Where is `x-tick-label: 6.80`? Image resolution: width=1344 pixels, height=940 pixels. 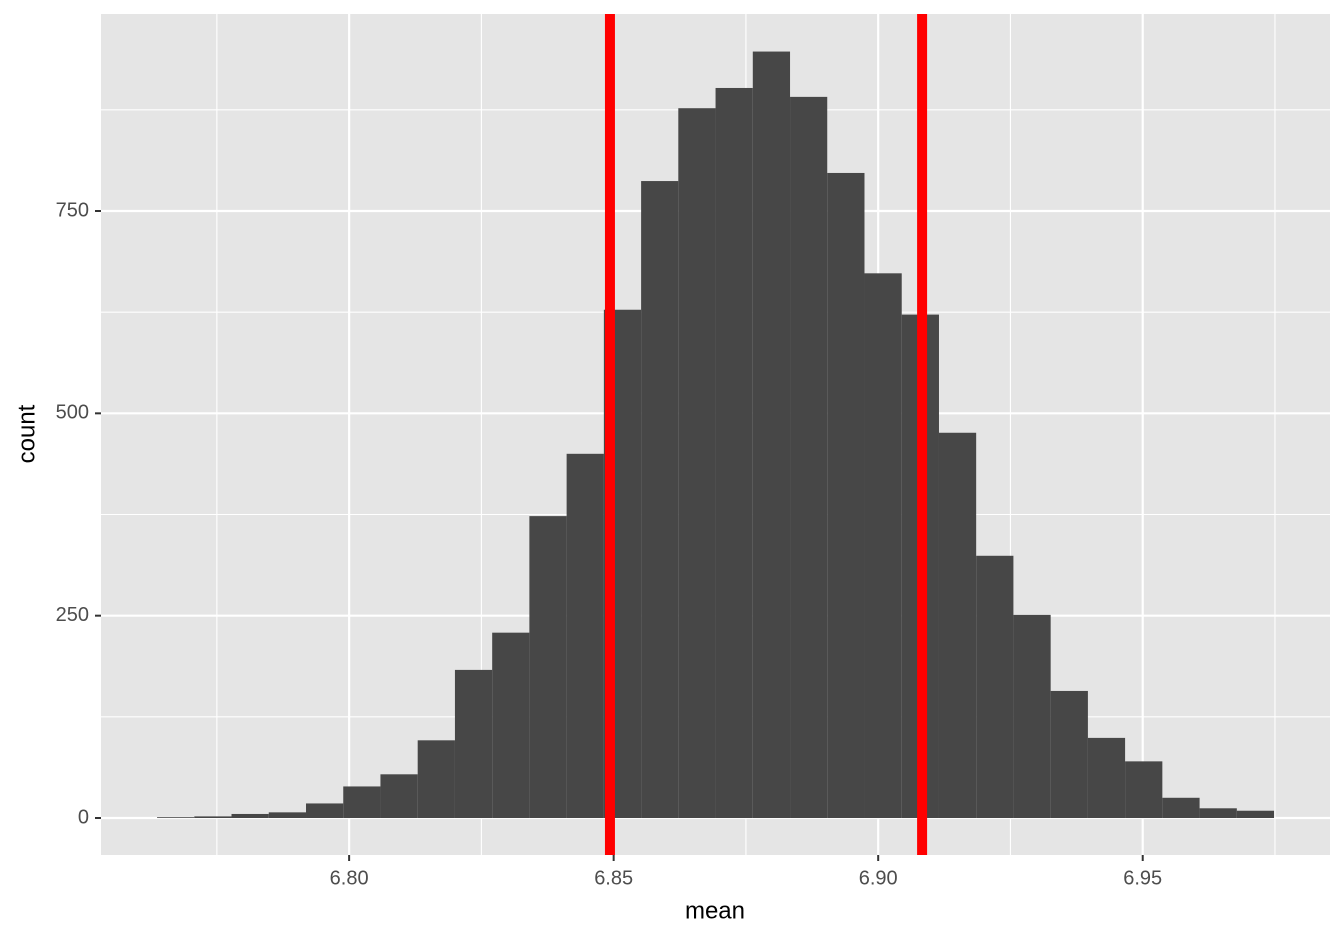 x-tick-label: 6.80 is located at coordinates (349, 878).